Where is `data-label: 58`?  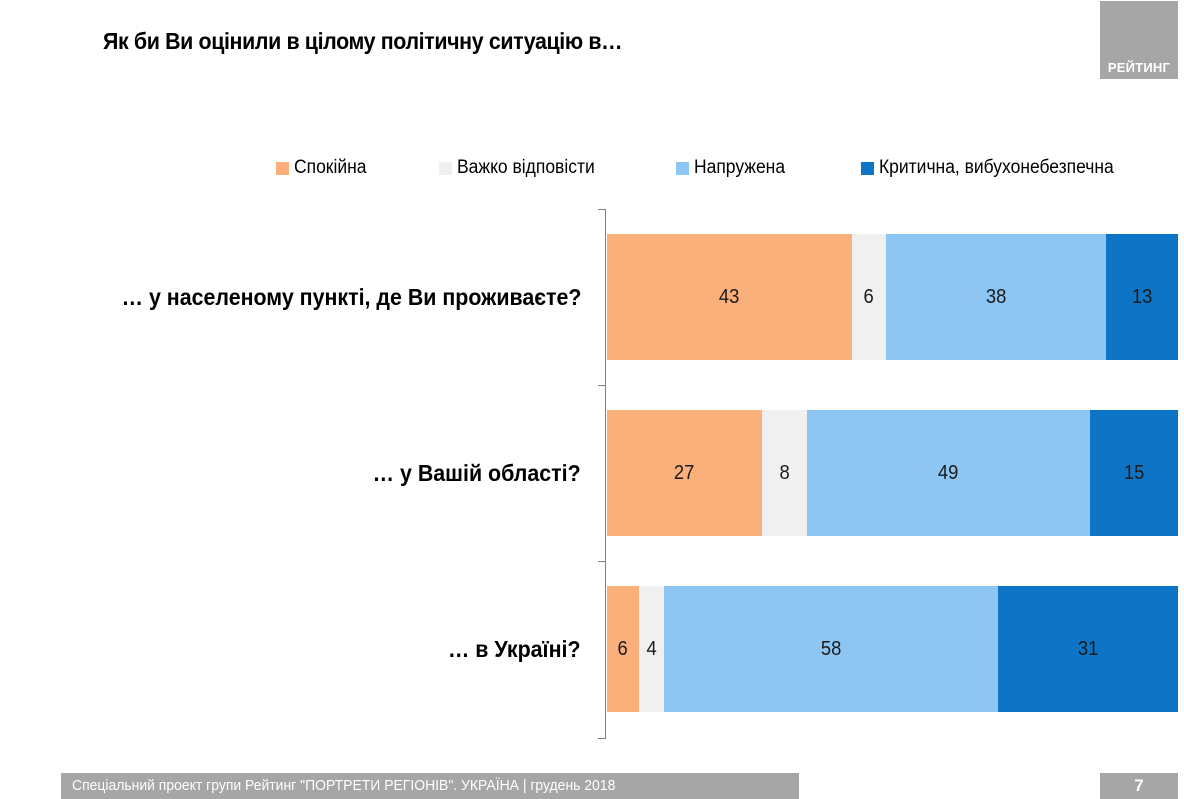 data-label: 58 is located at coordinates (831, 648).